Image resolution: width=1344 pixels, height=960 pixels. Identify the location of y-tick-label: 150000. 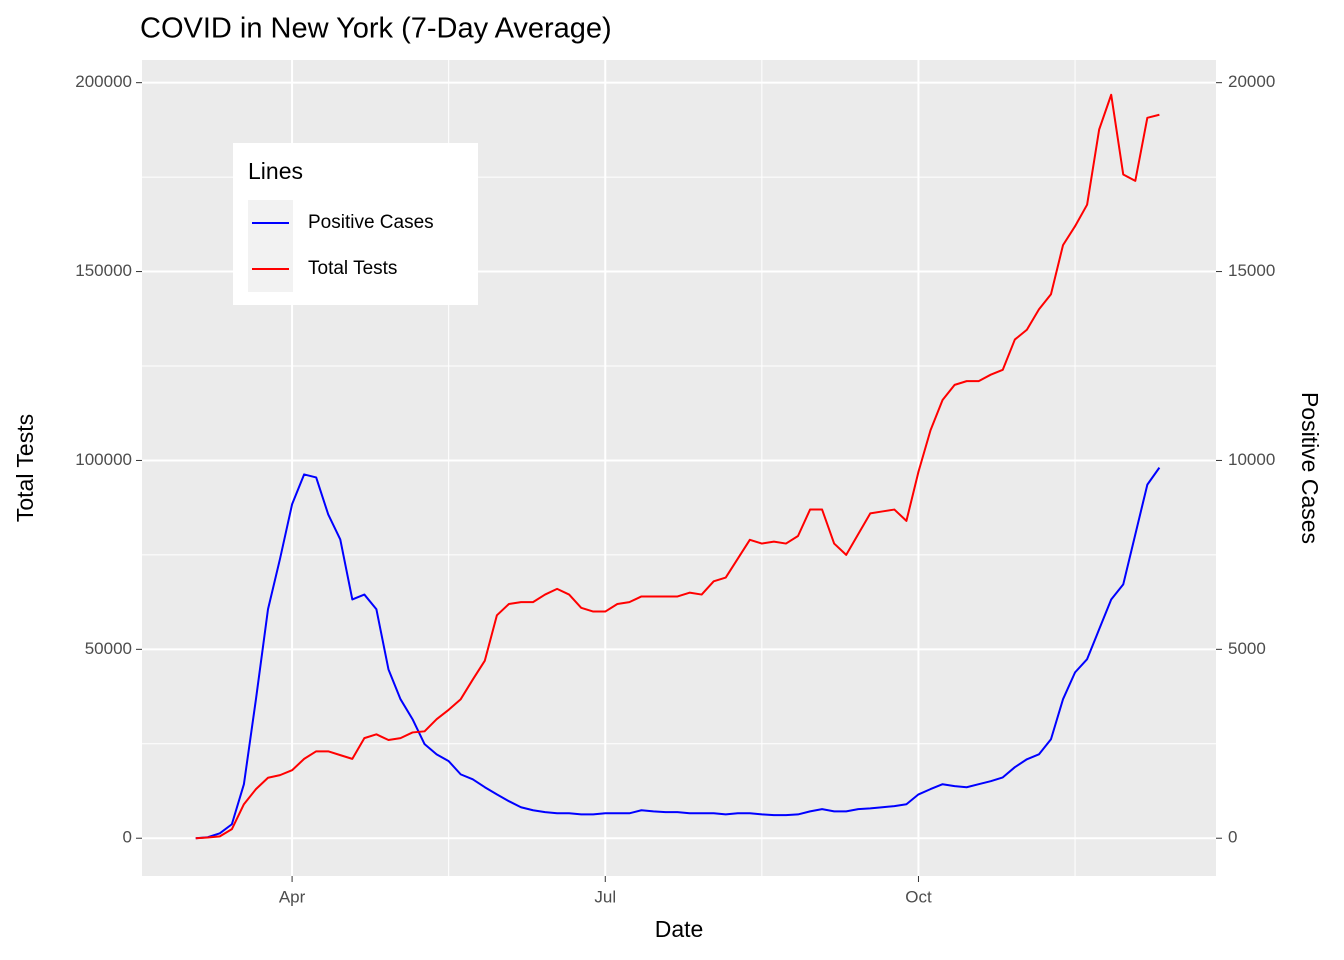
(103, 270).